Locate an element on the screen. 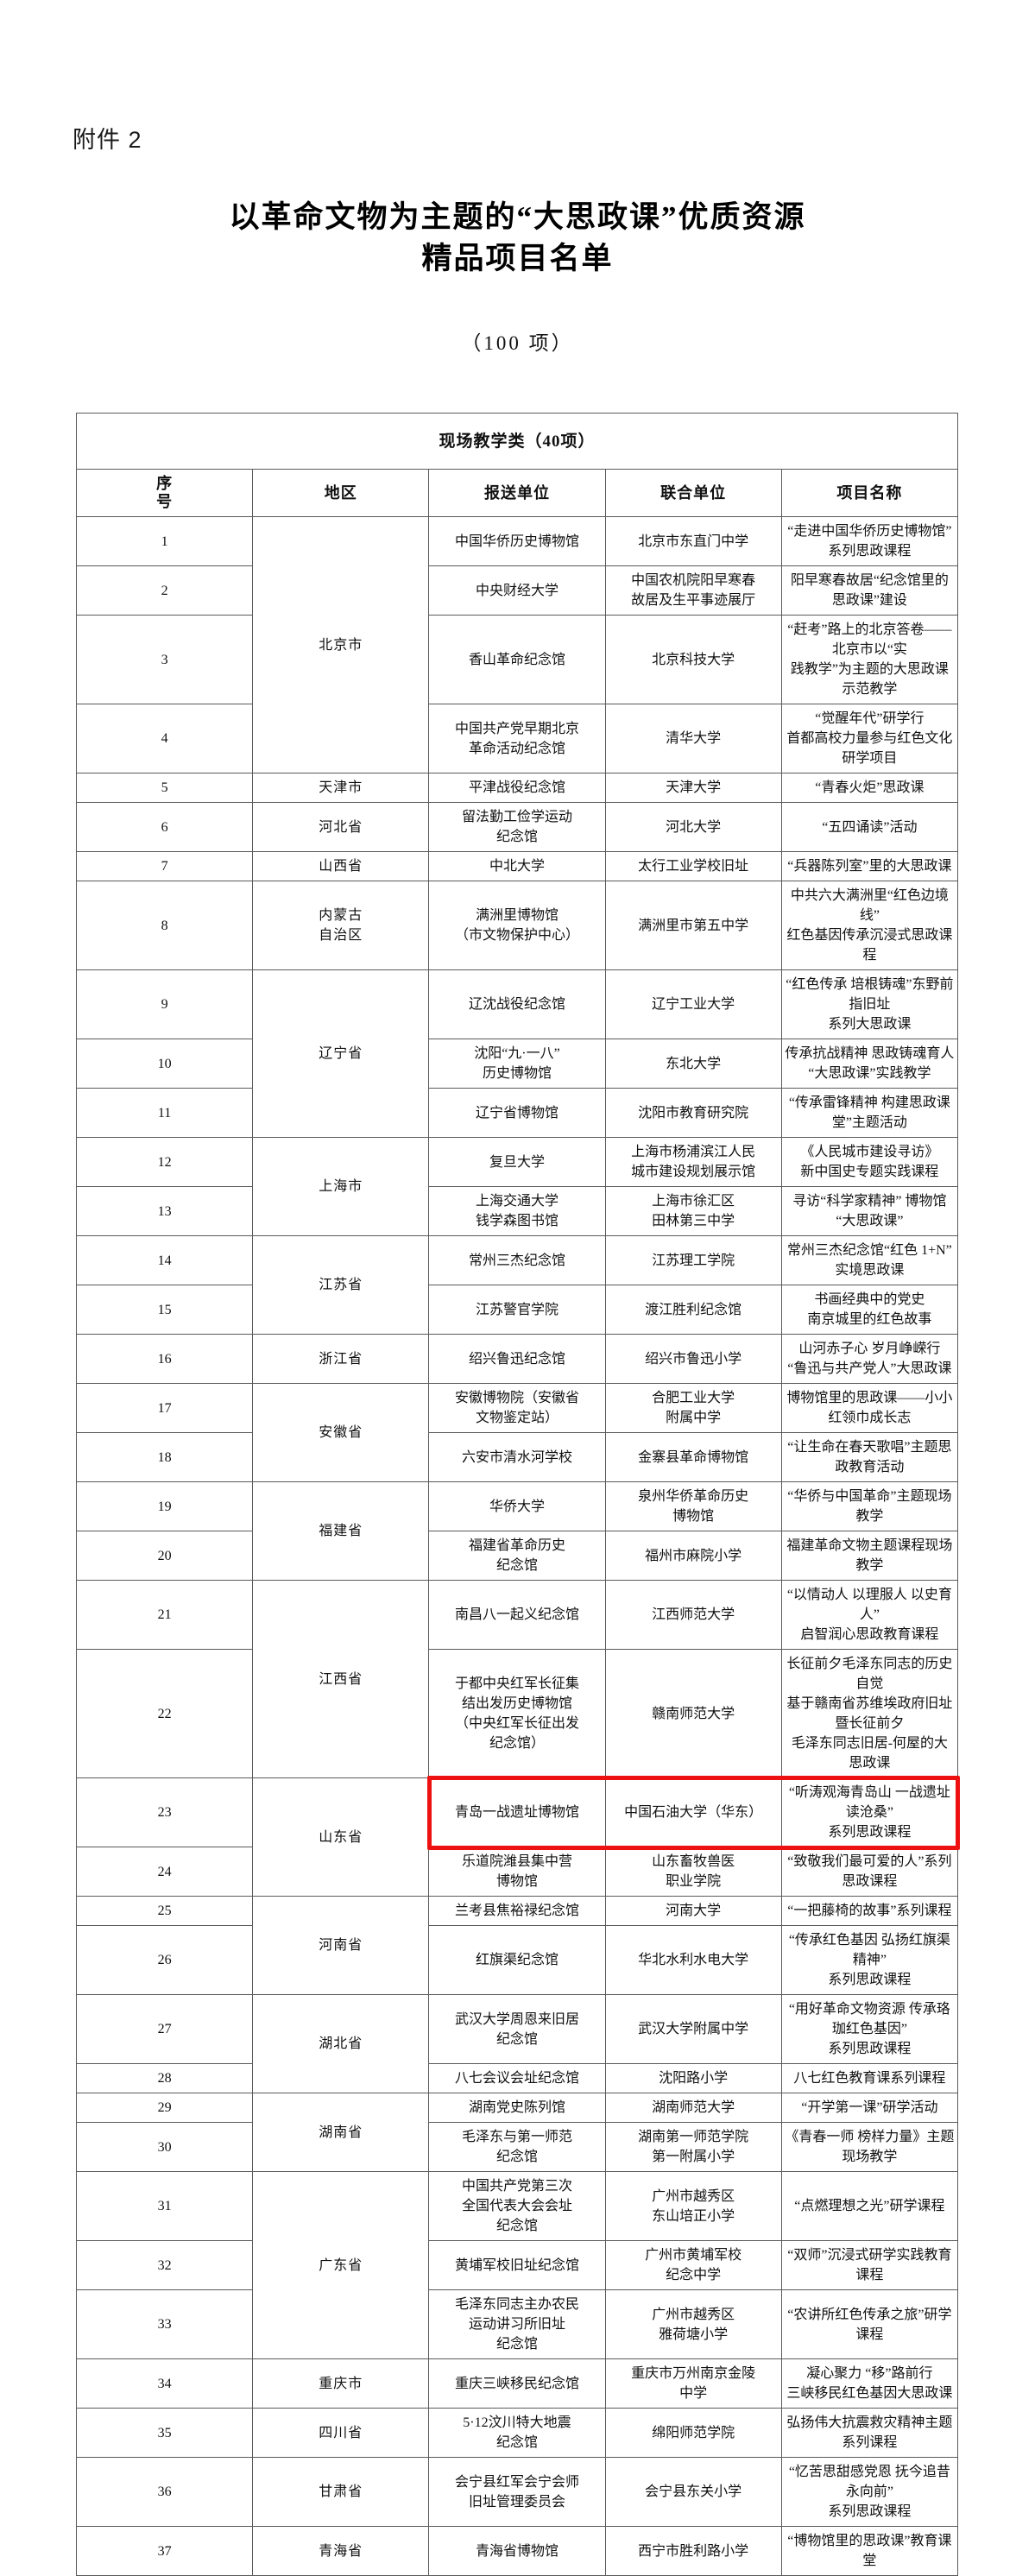 Image resolution: width=1035 pixels, height=2576 pixels. cell-sender: 福建省革命历史 纪念馆 is located at coordinates (517, 1556).